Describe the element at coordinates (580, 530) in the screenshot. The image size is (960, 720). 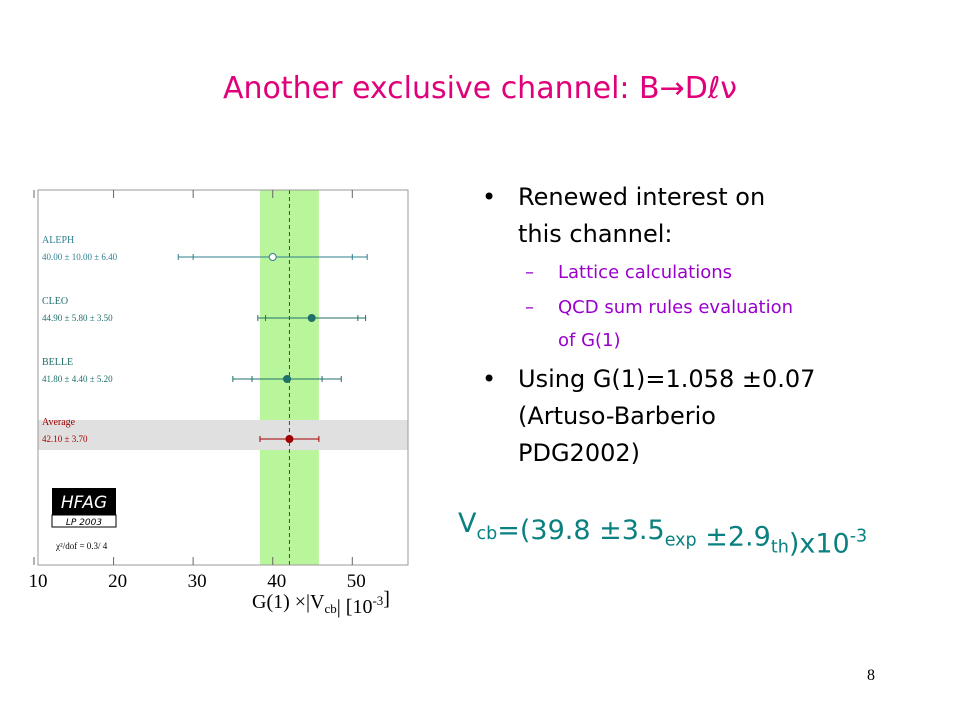
I see `text-part: =(39.8 ±3.5` at that location.